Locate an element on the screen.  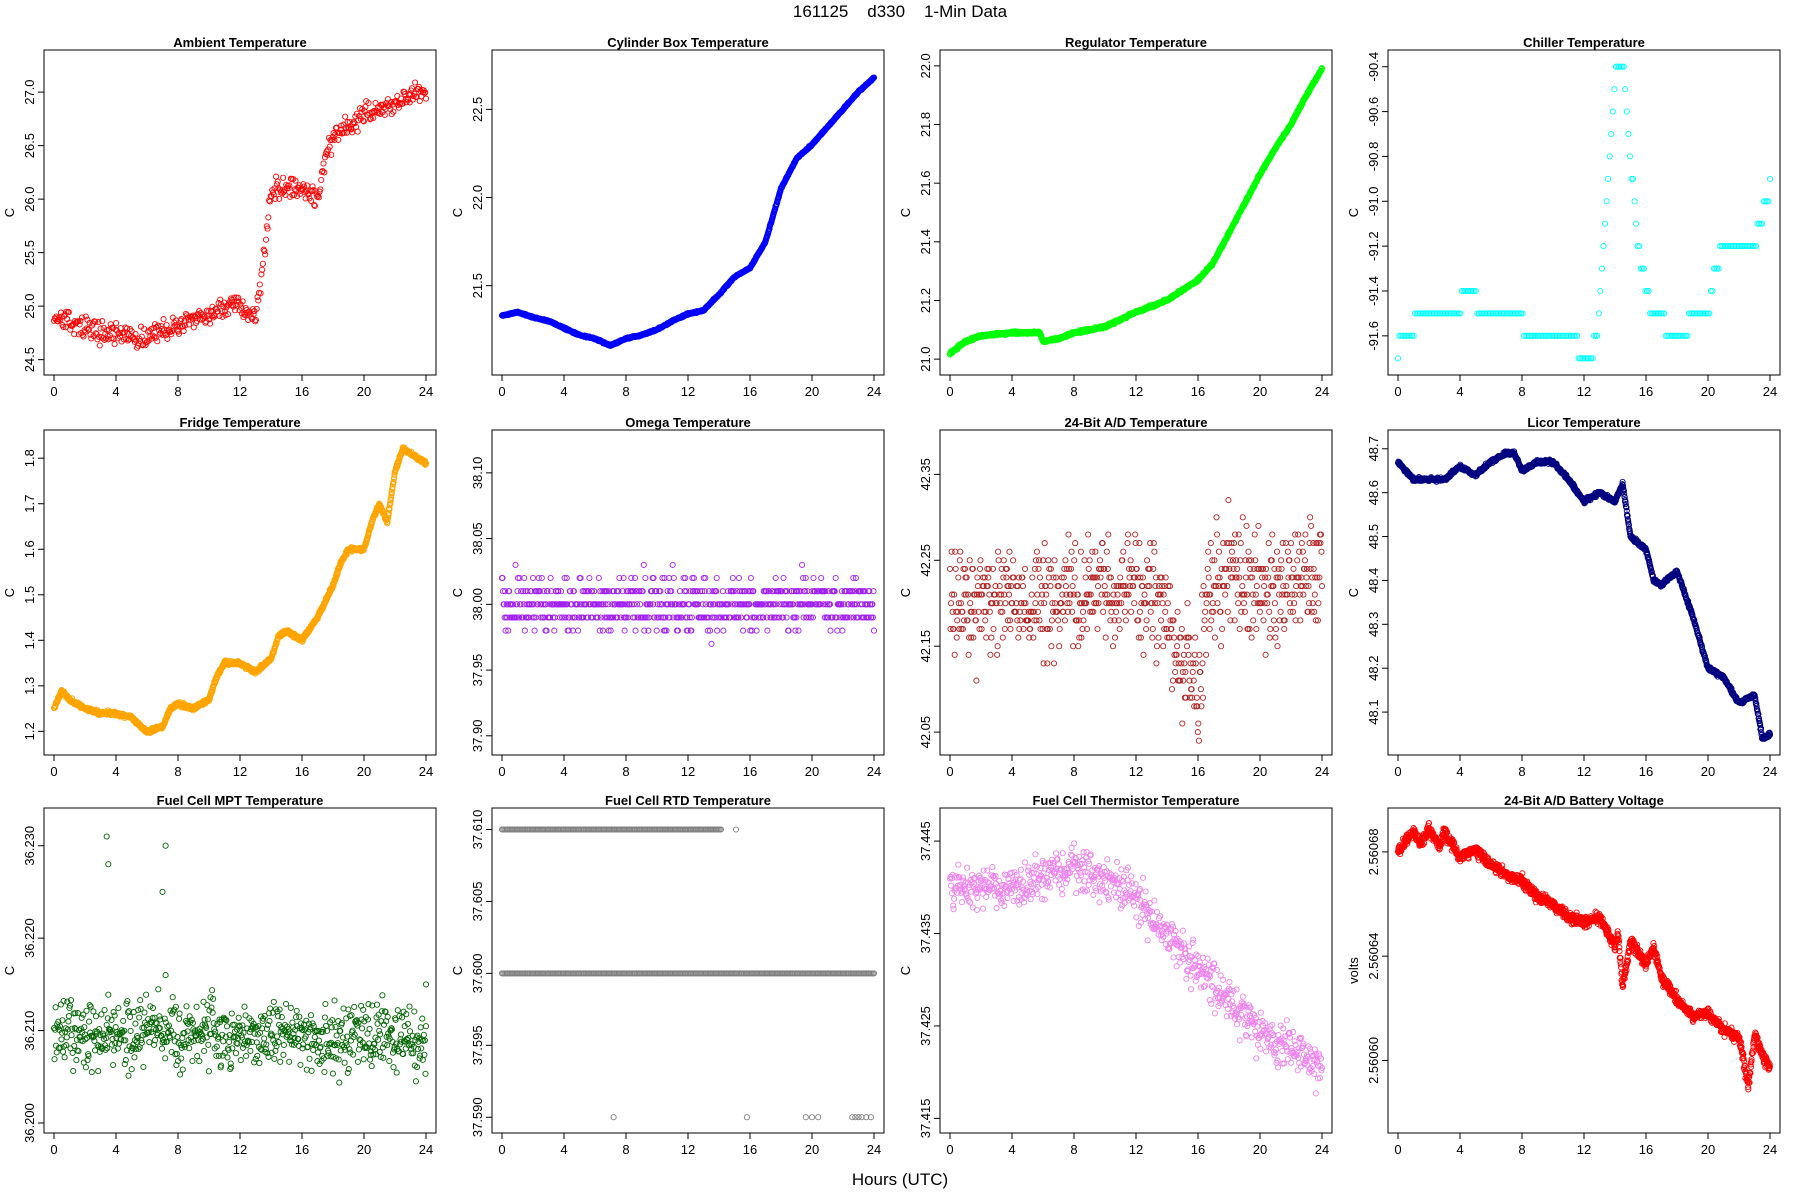
y-tick-label: -91.2 is located at coordinates (1373, 246).